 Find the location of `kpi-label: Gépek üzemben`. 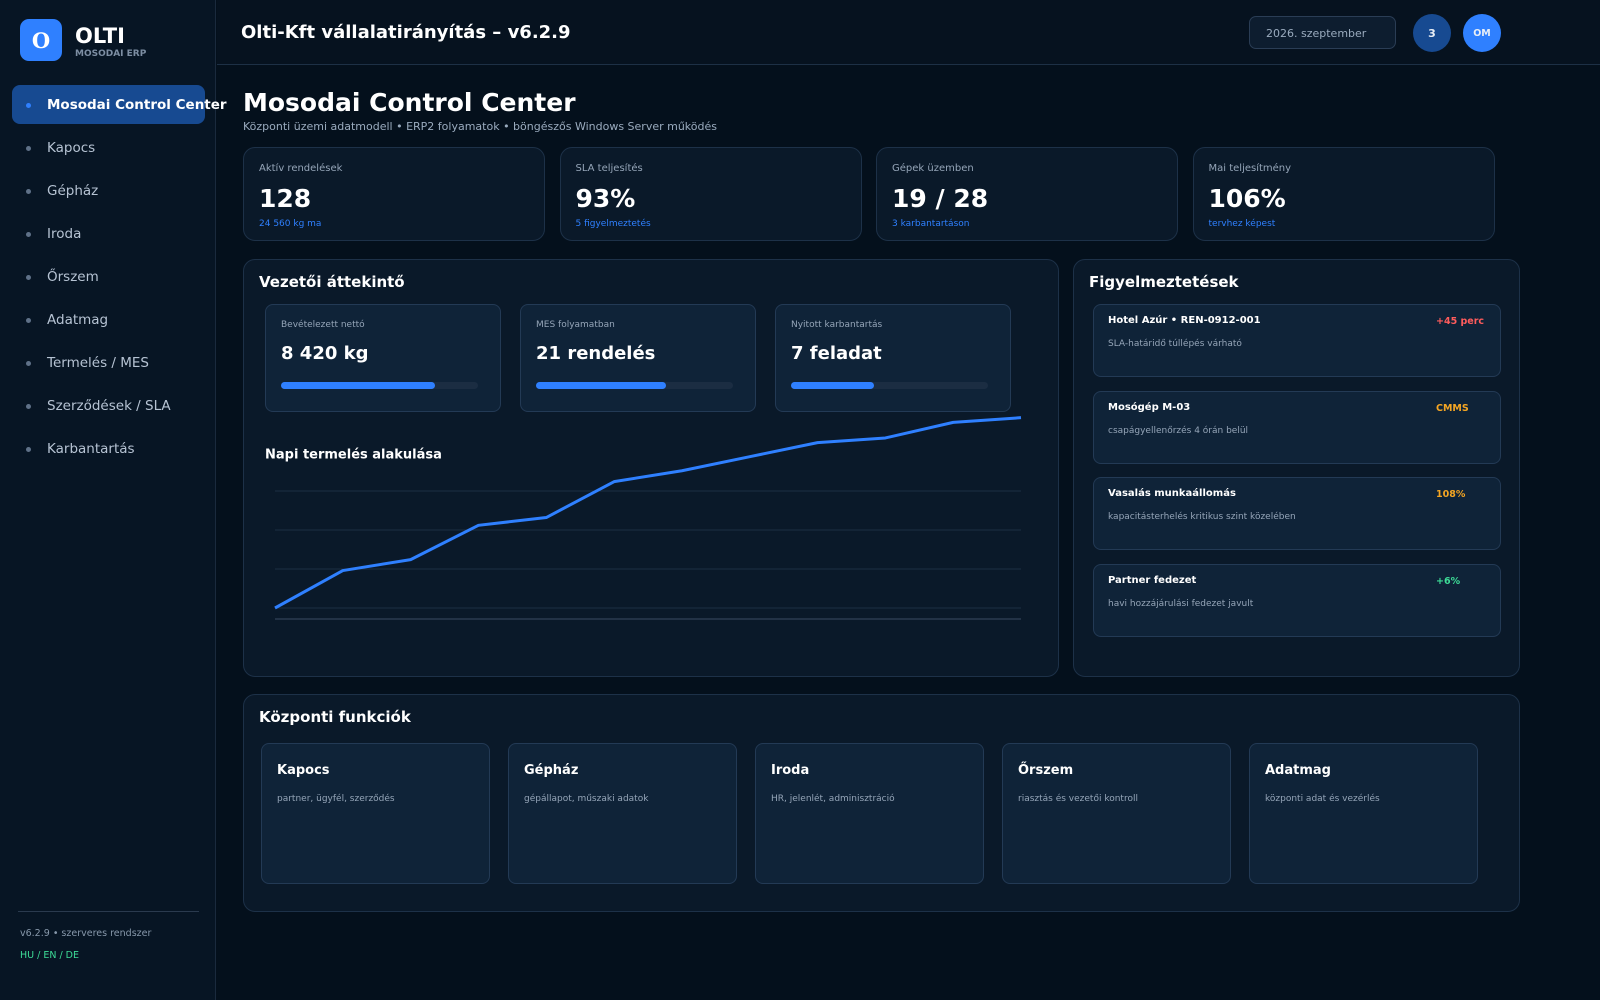

kpi-label: Gépek üzemben is located at coordinates (933, 168).